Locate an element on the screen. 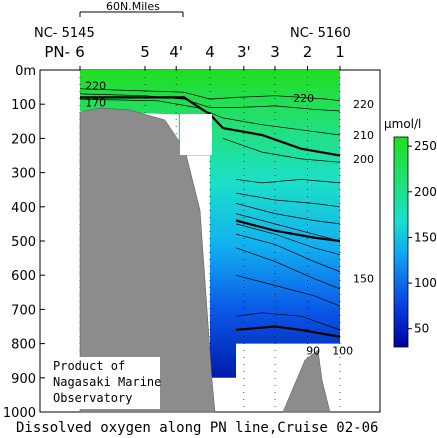  colorbar-tick-label: 200 is located at coordinates (425, 192).